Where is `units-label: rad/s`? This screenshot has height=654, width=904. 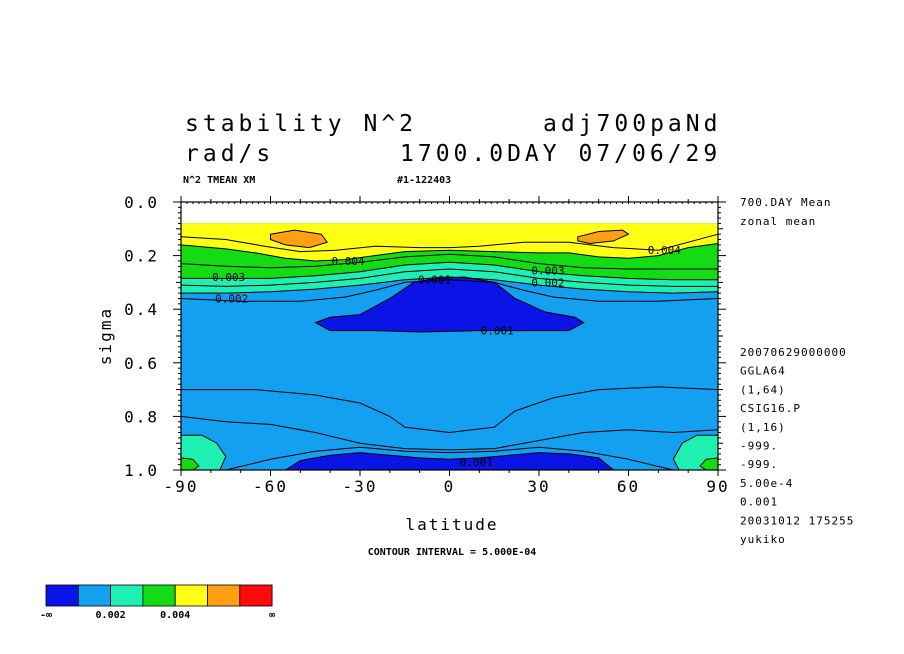 units-label: rad/s is located at coordinates (229, 154).